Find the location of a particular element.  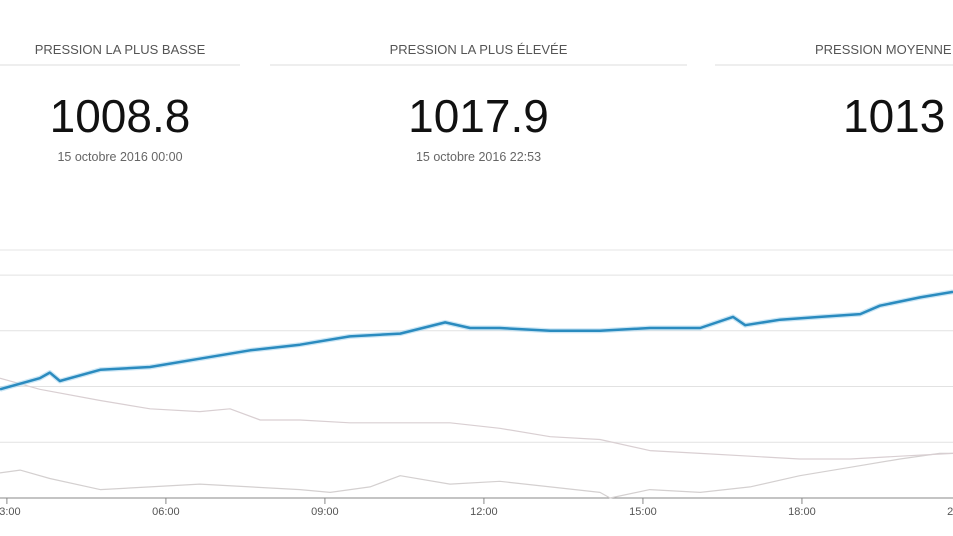

card-date: 15 octobre 2016 22:53 is located at coordinates (478, 157).